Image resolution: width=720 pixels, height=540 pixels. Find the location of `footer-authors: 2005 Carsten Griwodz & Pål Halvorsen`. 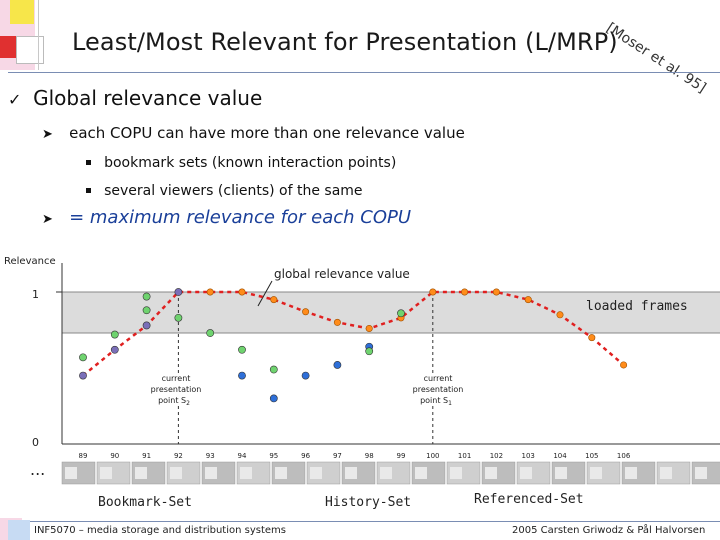

footer-authors: 2005 Carsten Griwodz & Pål Halvorsen is located at coordinates (609, 530).